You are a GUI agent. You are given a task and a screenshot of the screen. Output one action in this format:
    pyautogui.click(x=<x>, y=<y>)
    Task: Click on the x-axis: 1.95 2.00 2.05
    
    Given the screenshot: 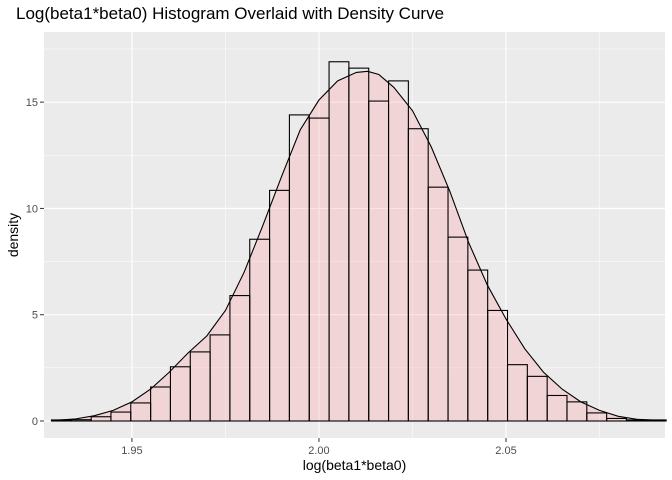 What is the action you would take?
    pyautogui.click(x=319, y=447)
    